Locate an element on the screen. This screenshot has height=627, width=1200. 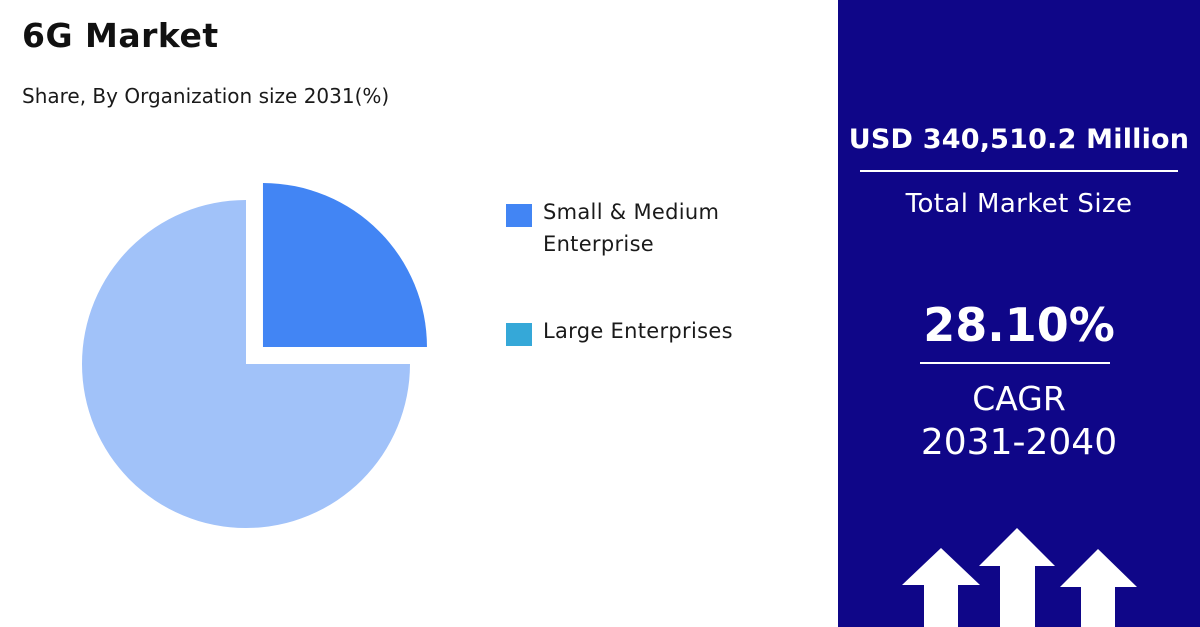
market-size-value: USD 340,510.2 Million is located at coordinates (1019, 139).